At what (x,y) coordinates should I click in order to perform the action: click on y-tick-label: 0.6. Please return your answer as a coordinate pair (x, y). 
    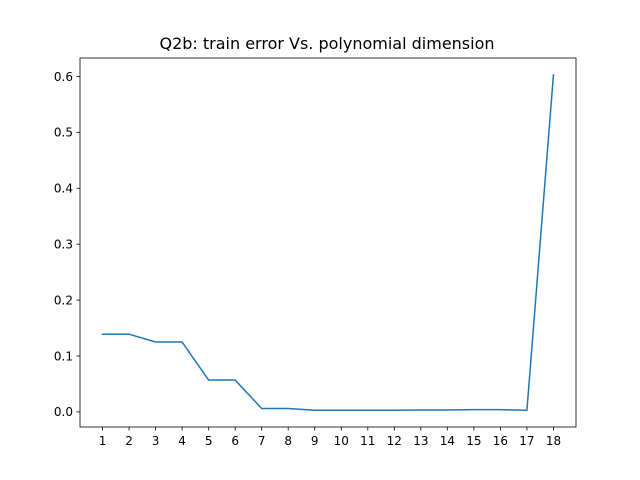
    Looking at the image, I should click on (63, 77).